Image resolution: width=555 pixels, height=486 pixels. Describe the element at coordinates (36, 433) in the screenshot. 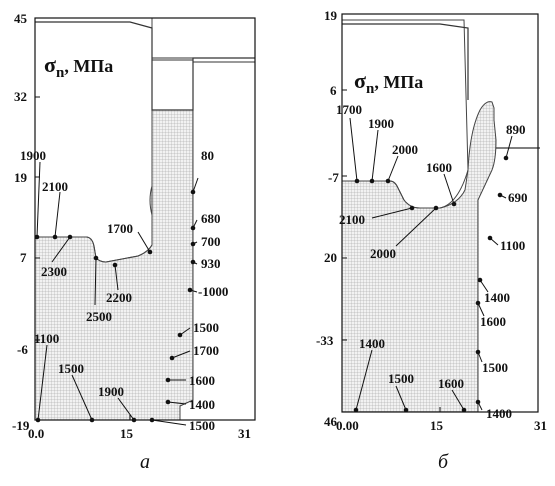

I see `x-tick-label: 0.0` at that location.